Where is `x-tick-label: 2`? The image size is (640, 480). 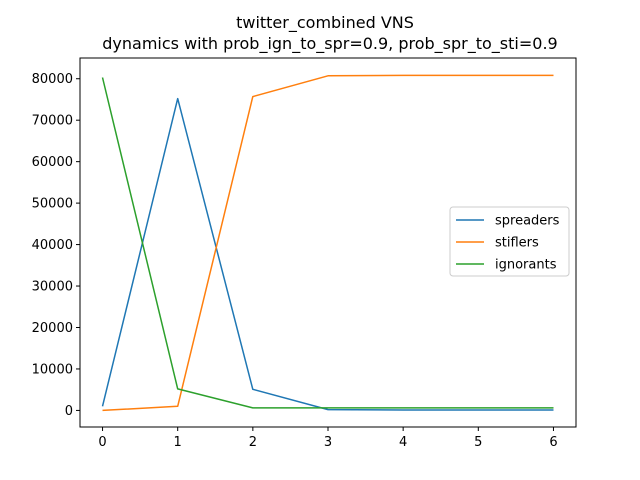
x-tick-label: 2 is located at coordinates (253, 442).